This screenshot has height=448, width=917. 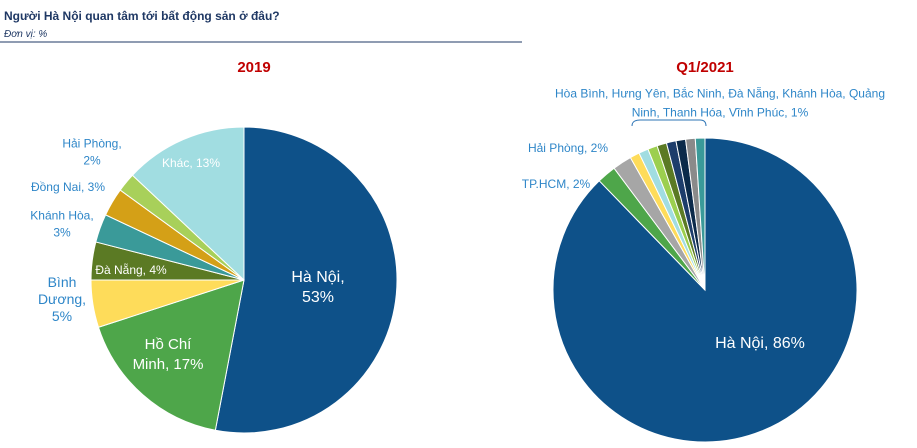 I want to click on data-label: Hà Nội, 86%, so click(x=760, y=343).